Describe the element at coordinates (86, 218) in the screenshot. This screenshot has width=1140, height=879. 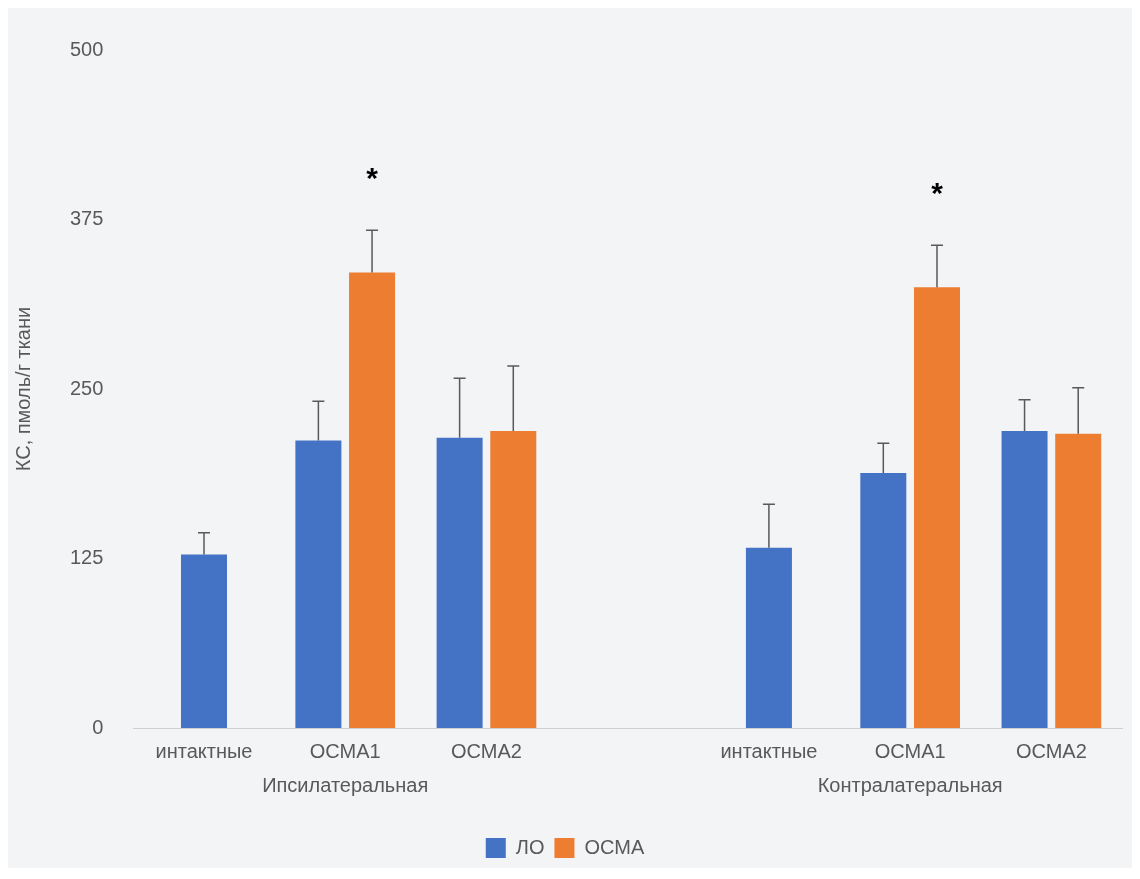
I see `y-tick-label: 375` at that location.